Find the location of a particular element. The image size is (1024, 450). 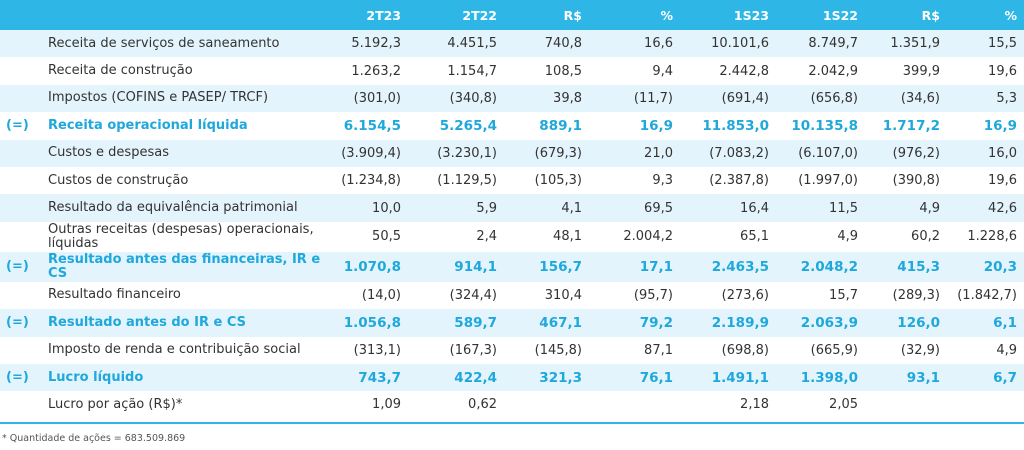

header-2t23: 2T23 is located at coordinates (383, 15).